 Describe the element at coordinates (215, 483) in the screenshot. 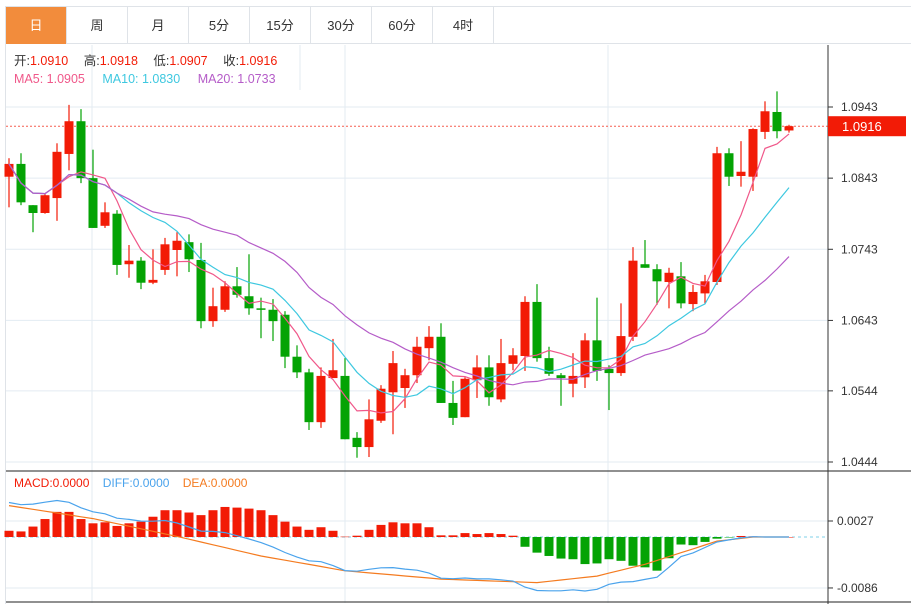

I see `dea-value: DEA:0.0000` at that location.